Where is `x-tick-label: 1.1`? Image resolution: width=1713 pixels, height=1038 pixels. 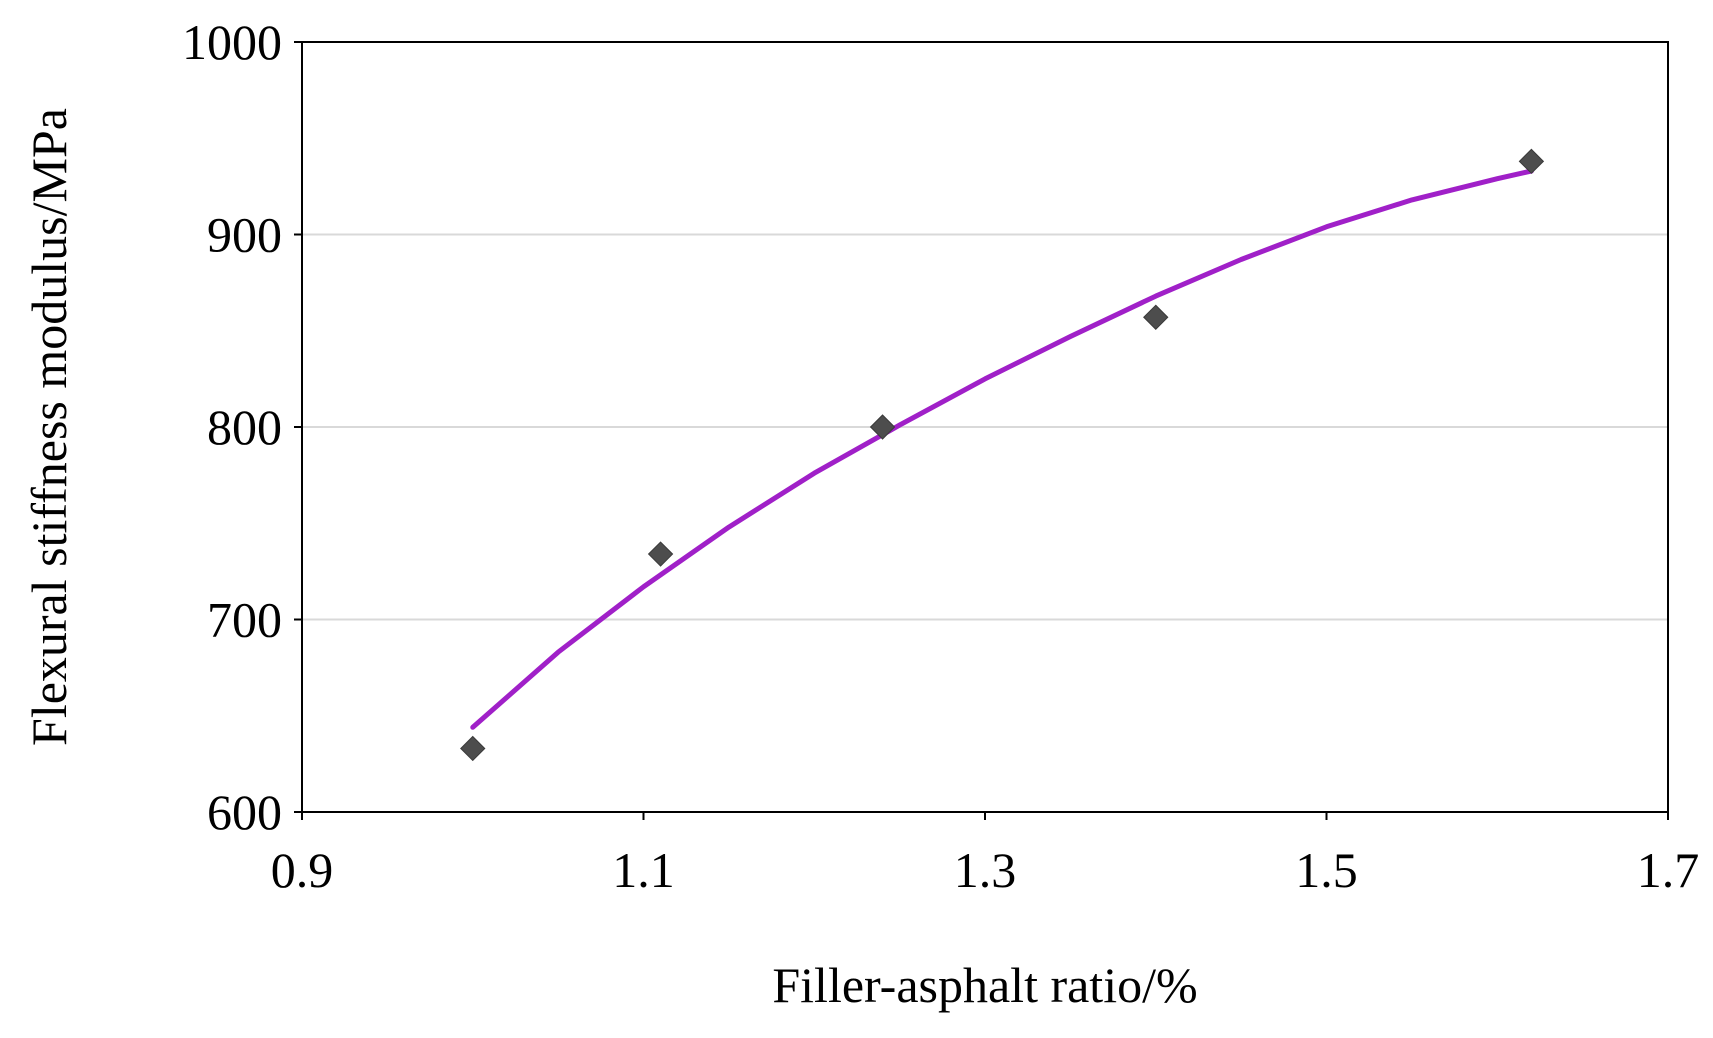
x-tick-label: 1.1 is located at coordinates (643, 870).